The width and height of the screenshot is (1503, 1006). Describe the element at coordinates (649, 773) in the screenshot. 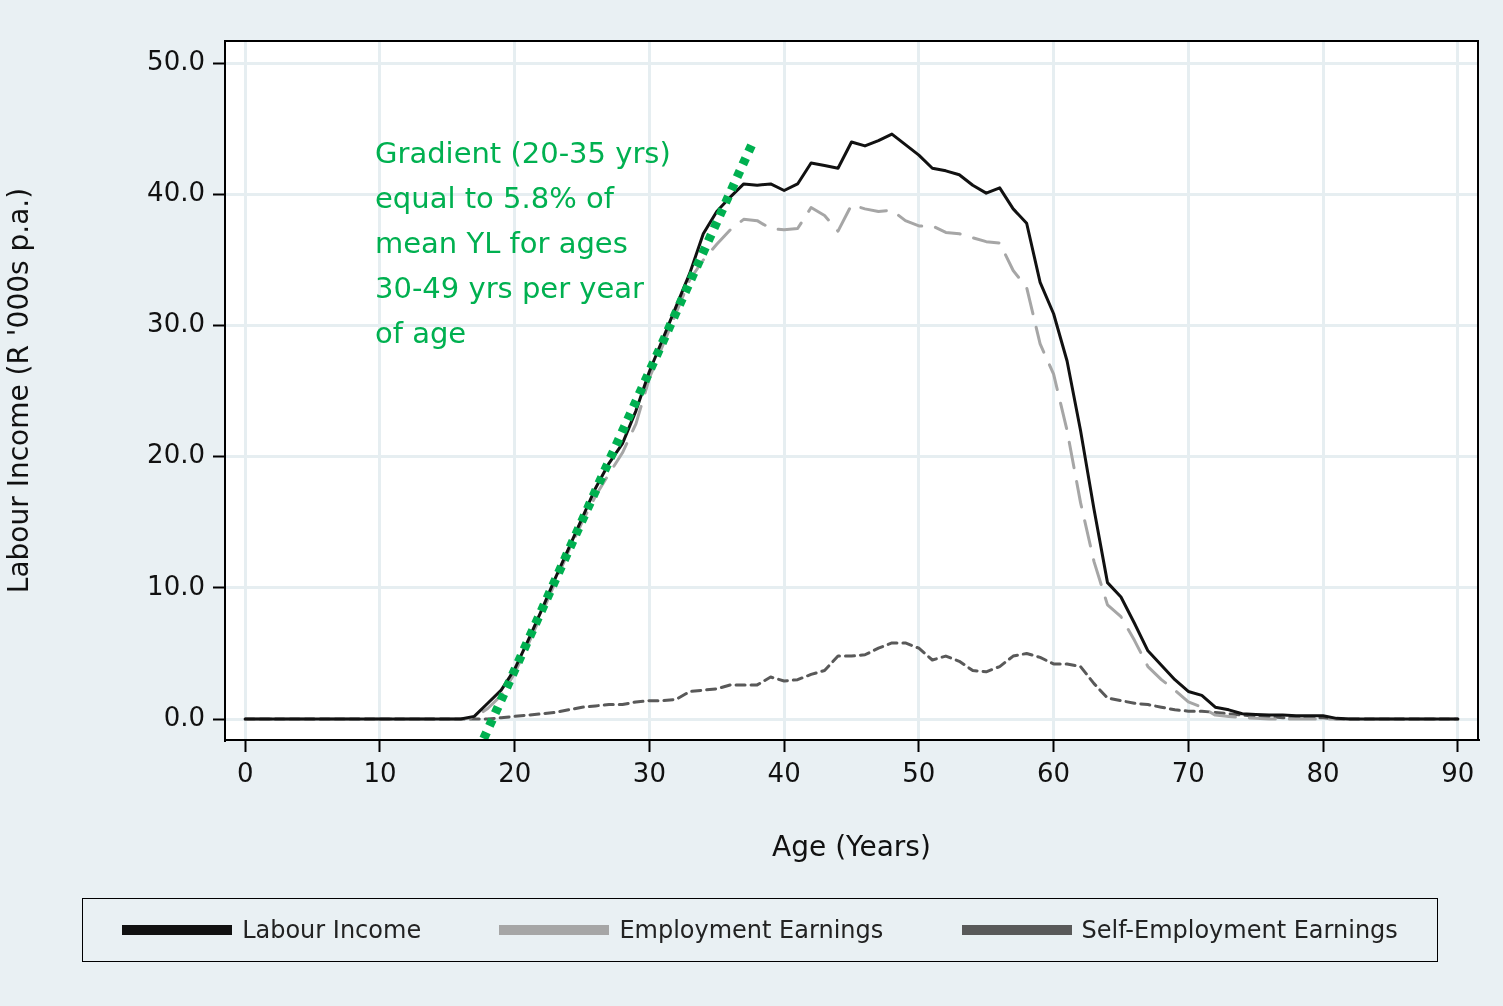

I see `x-tick-label: 30` at that location.